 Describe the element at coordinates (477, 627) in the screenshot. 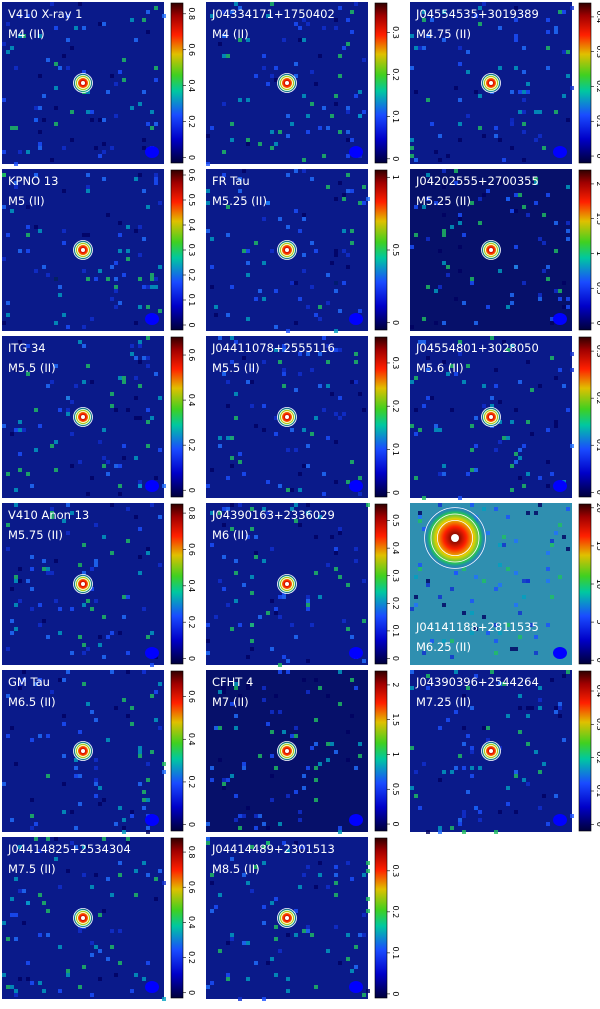

I see `source-name: J04141188+2811535` at that location.